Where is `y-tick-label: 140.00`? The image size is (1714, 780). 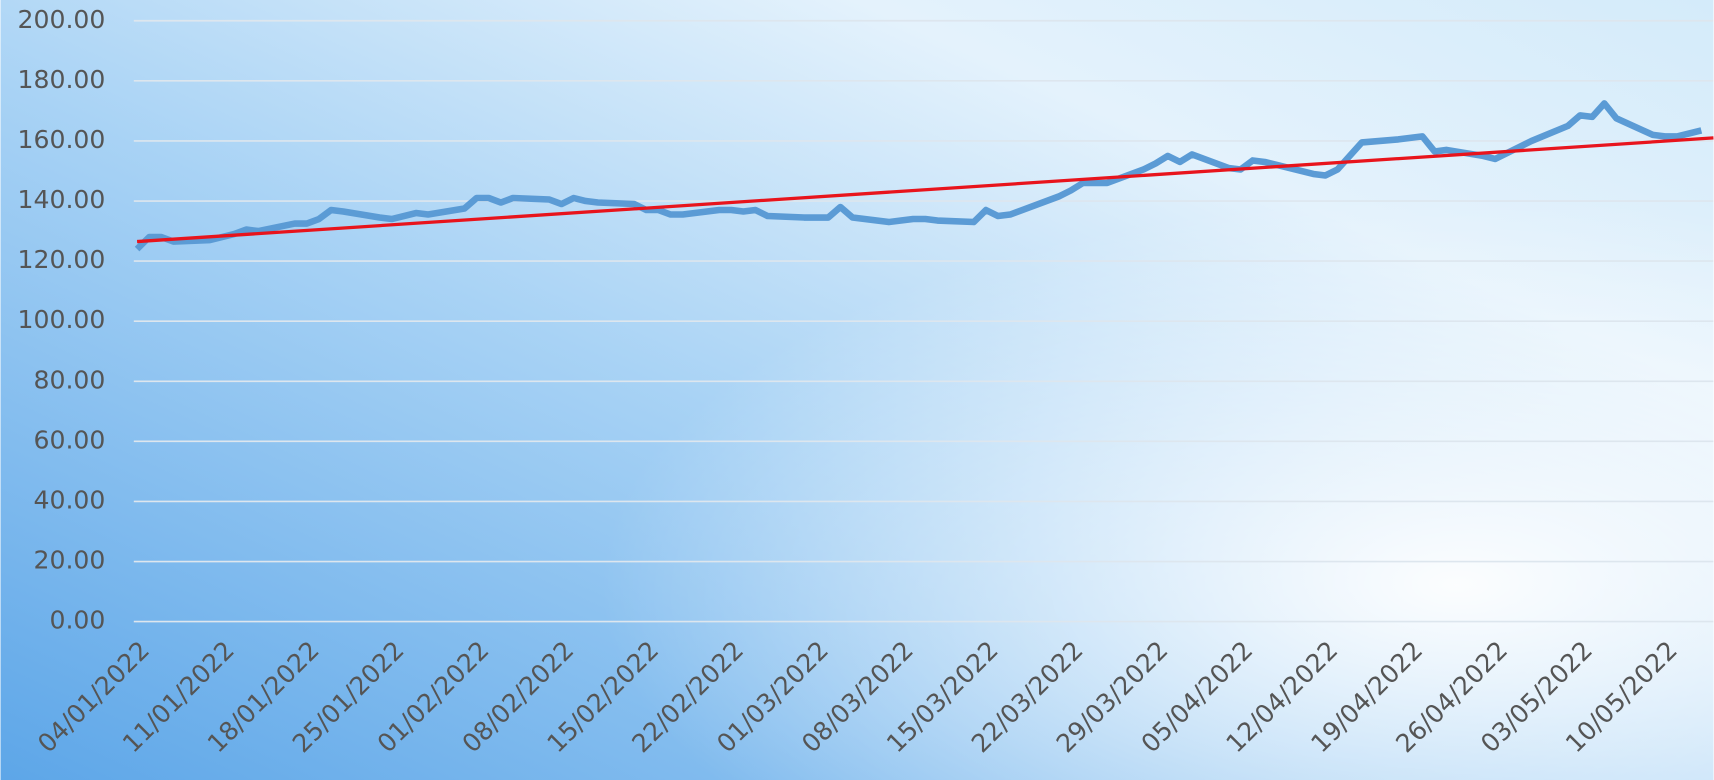
y-tick-label: 140.00 is located at coordinates (62, 199).